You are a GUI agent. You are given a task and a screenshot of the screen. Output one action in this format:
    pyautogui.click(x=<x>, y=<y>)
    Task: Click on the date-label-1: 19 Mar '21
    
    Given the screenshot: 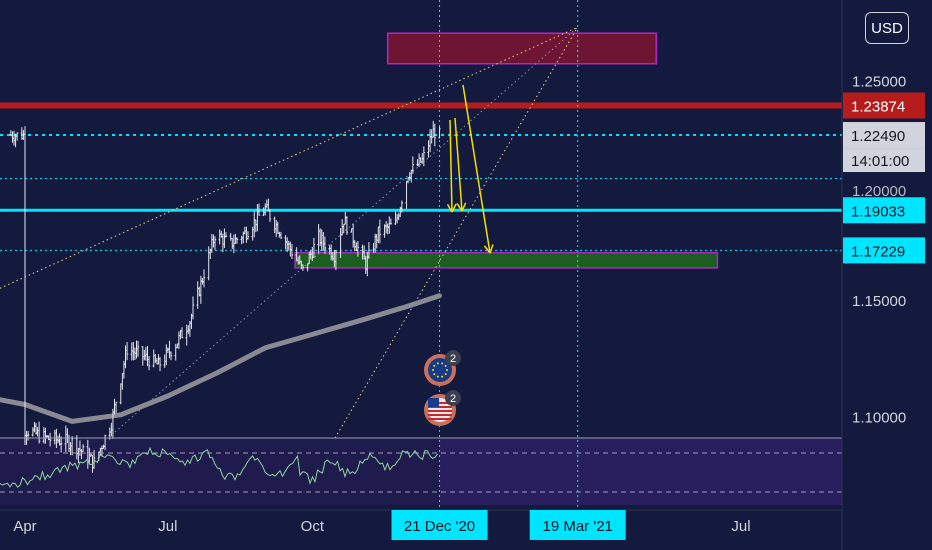 What is the action you would take?
    pyautogui.click(x=577, y=526)
    